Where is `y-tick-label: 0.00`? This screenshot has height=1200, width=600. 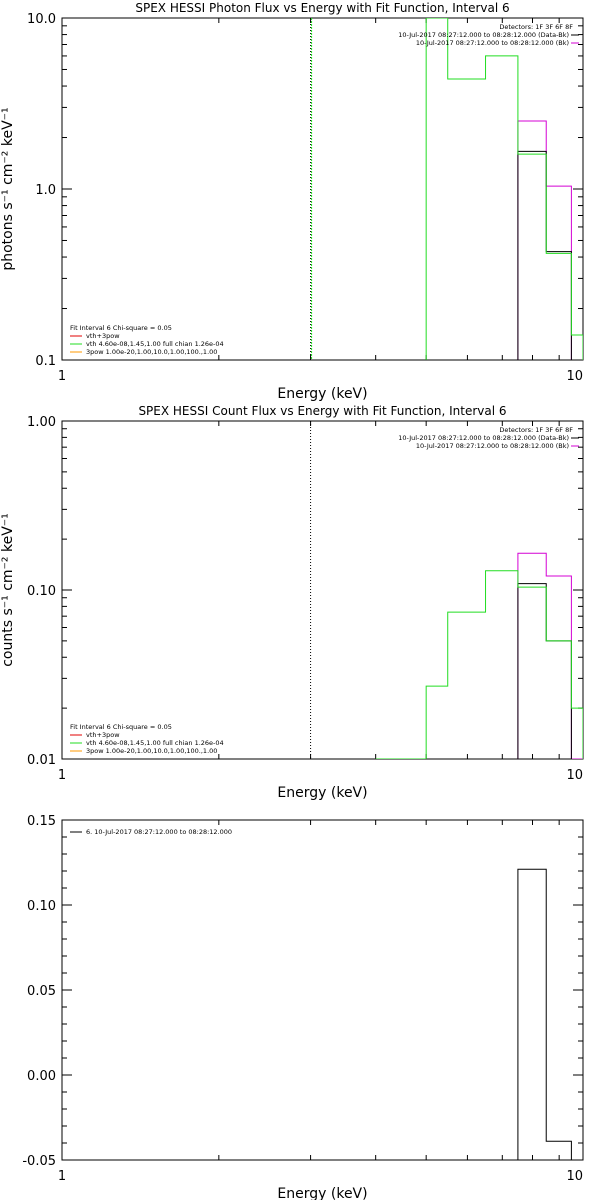 y-tick-label: 0.00 is located at coordinates (41, 1076).